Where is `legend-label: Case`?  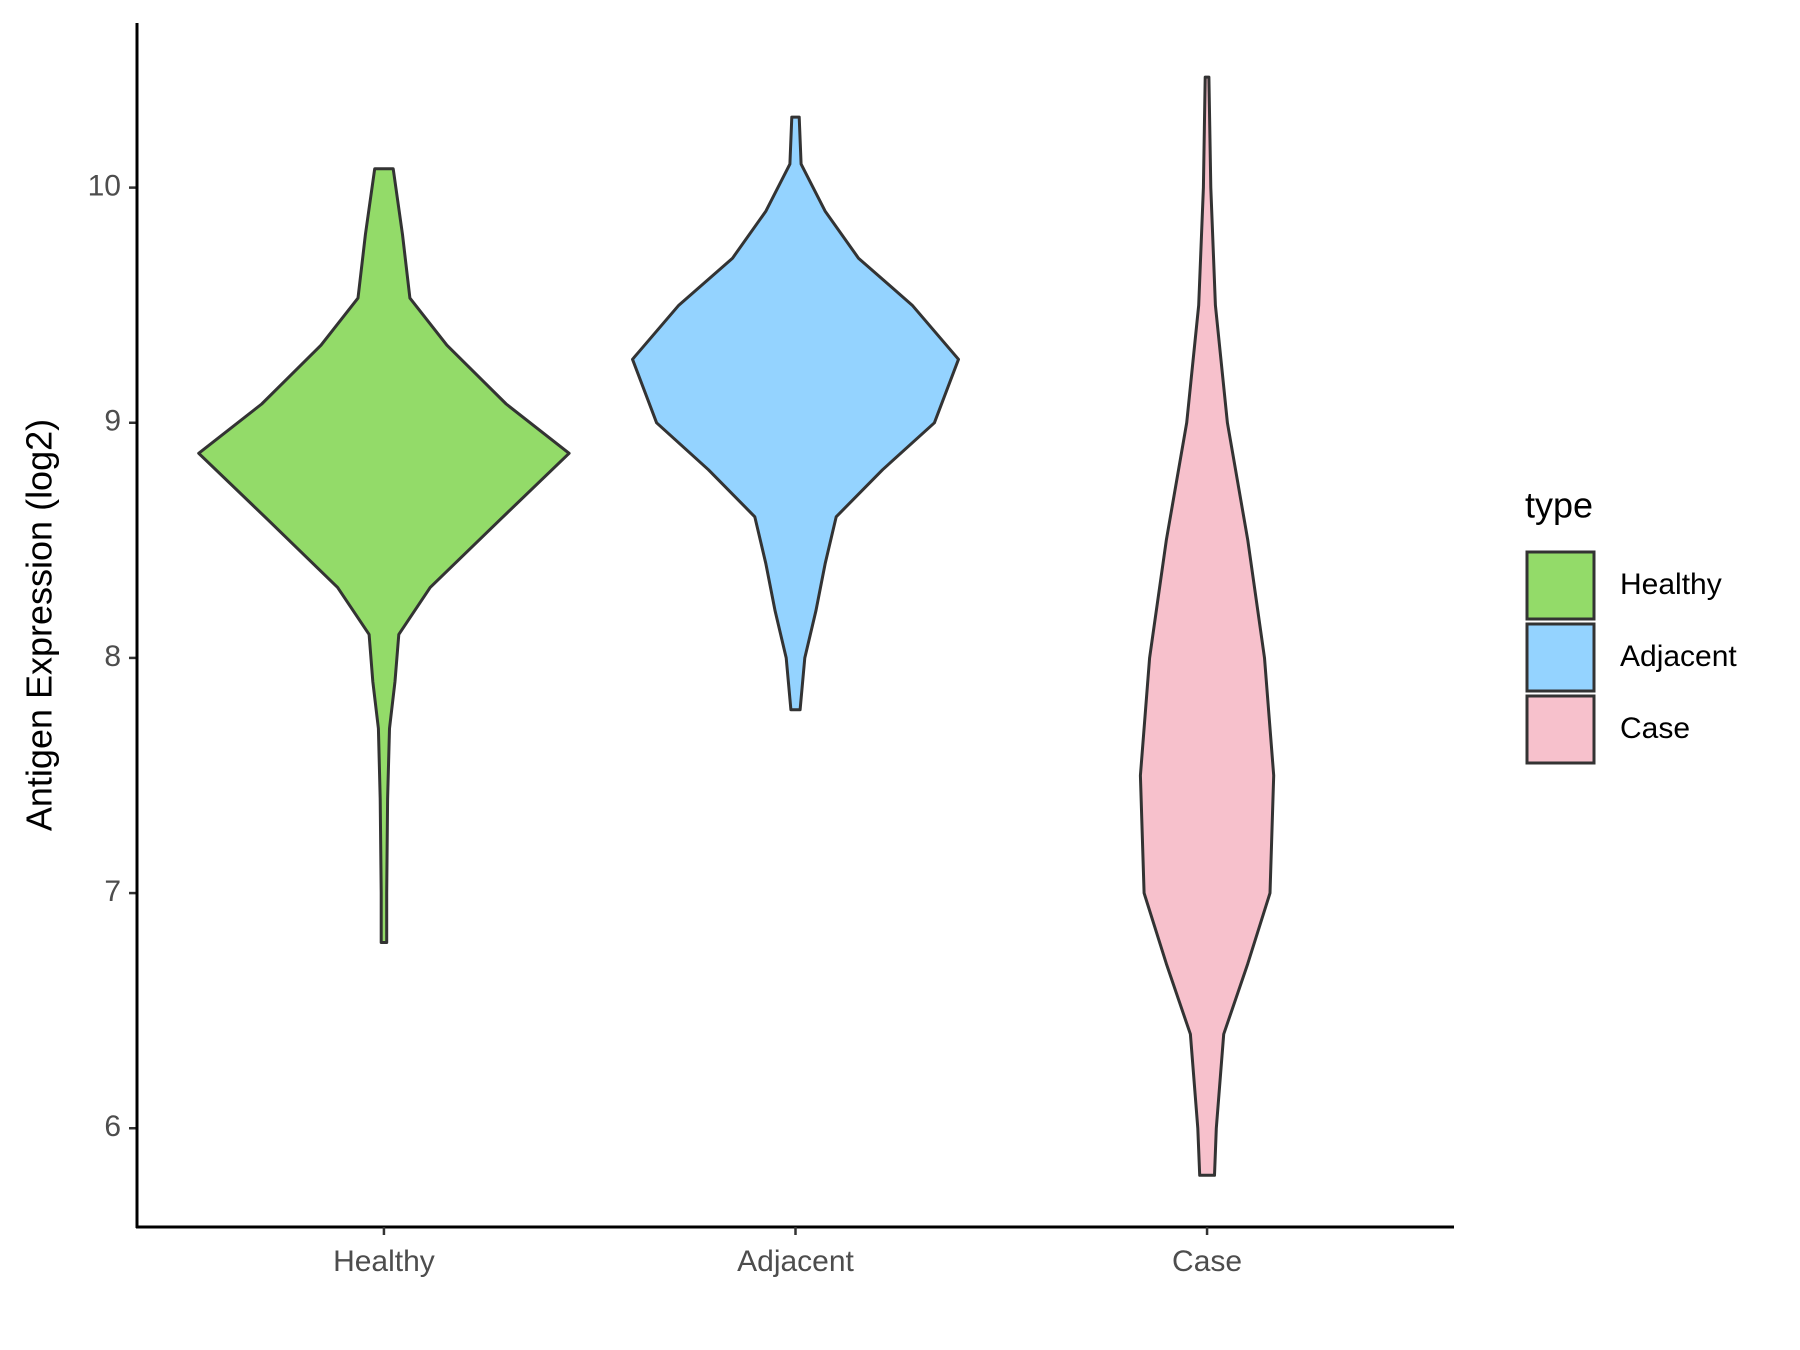 legend-label: Case is located at coordinates (1655, 728).